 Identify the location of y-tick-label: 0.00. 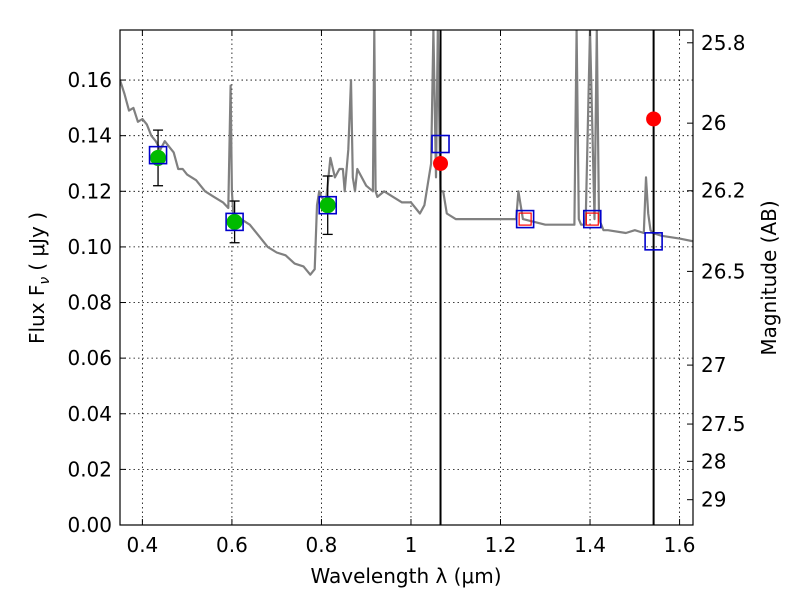
(89, 525).